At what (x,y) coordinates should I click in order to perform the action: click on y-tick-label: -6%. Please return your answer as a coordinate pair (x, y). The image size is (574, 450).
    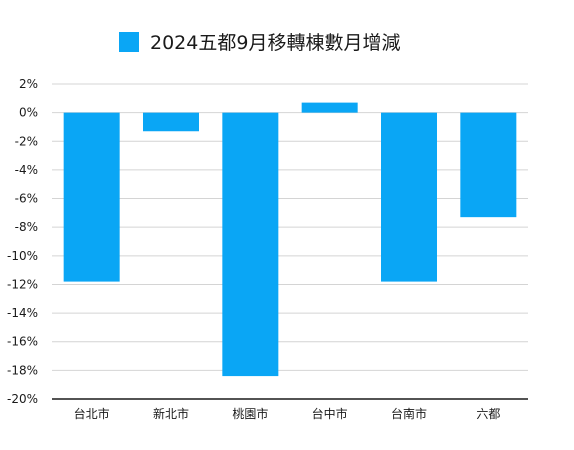
    Looking at the image, I should click on (26, 199).